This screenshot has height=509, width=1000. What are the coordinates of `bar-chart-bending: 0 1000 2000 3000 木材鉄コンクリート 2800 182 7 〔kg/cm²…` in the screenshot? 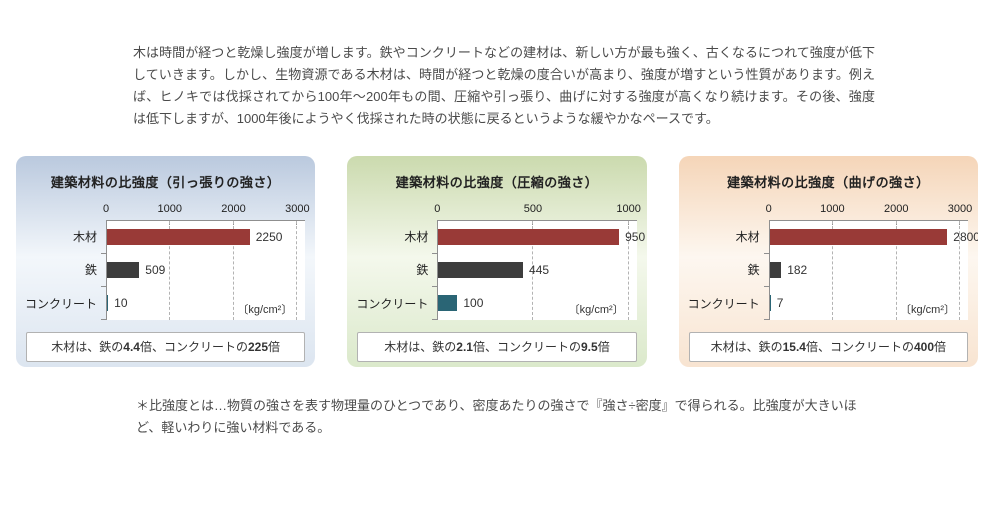 It's located at (833, 261).